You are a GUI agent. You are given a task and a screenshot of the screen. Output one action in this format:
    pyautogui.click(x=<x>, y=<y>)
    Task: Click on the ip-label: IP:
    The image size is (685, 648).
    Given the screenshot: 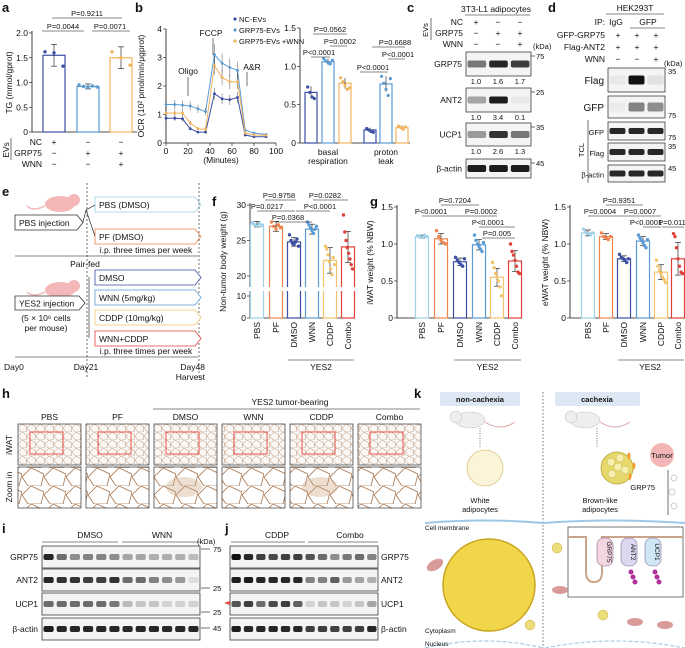 What is the action you would take?
    pyautogui.click(x=600, y=22)
    